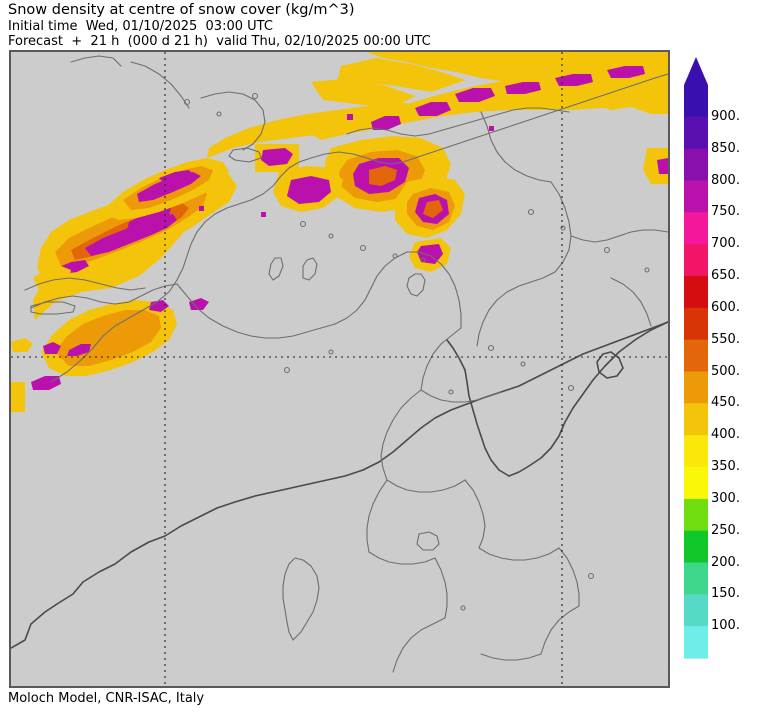  Describe the element at coordinates (725, 307) in the screenshot. I see `colorbar-tick-label: 600.` at that location.